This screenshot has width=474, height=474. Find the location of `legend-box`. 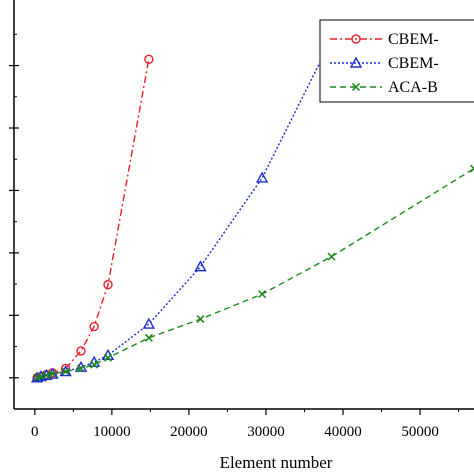

legend-box is located at coordinates (396, 61).